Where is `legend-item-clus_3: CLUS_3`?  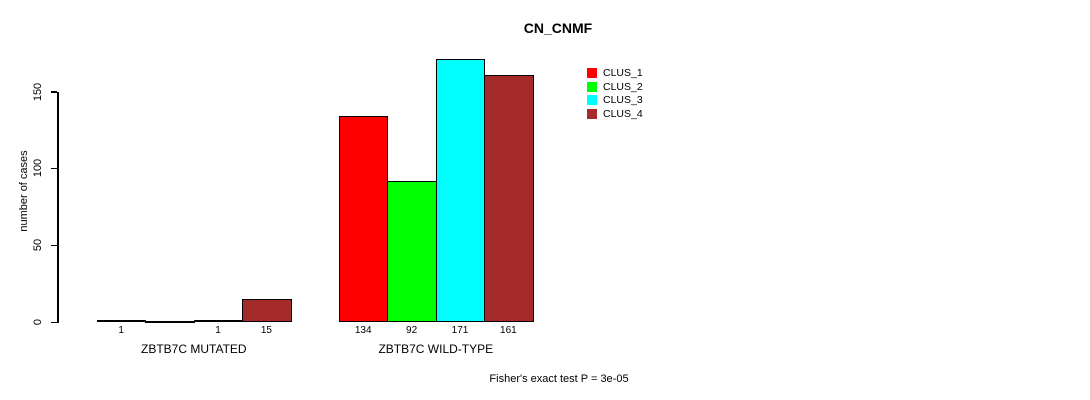 legend-item-clus_3: CLUS_3 is located at coordinates (615, 100).